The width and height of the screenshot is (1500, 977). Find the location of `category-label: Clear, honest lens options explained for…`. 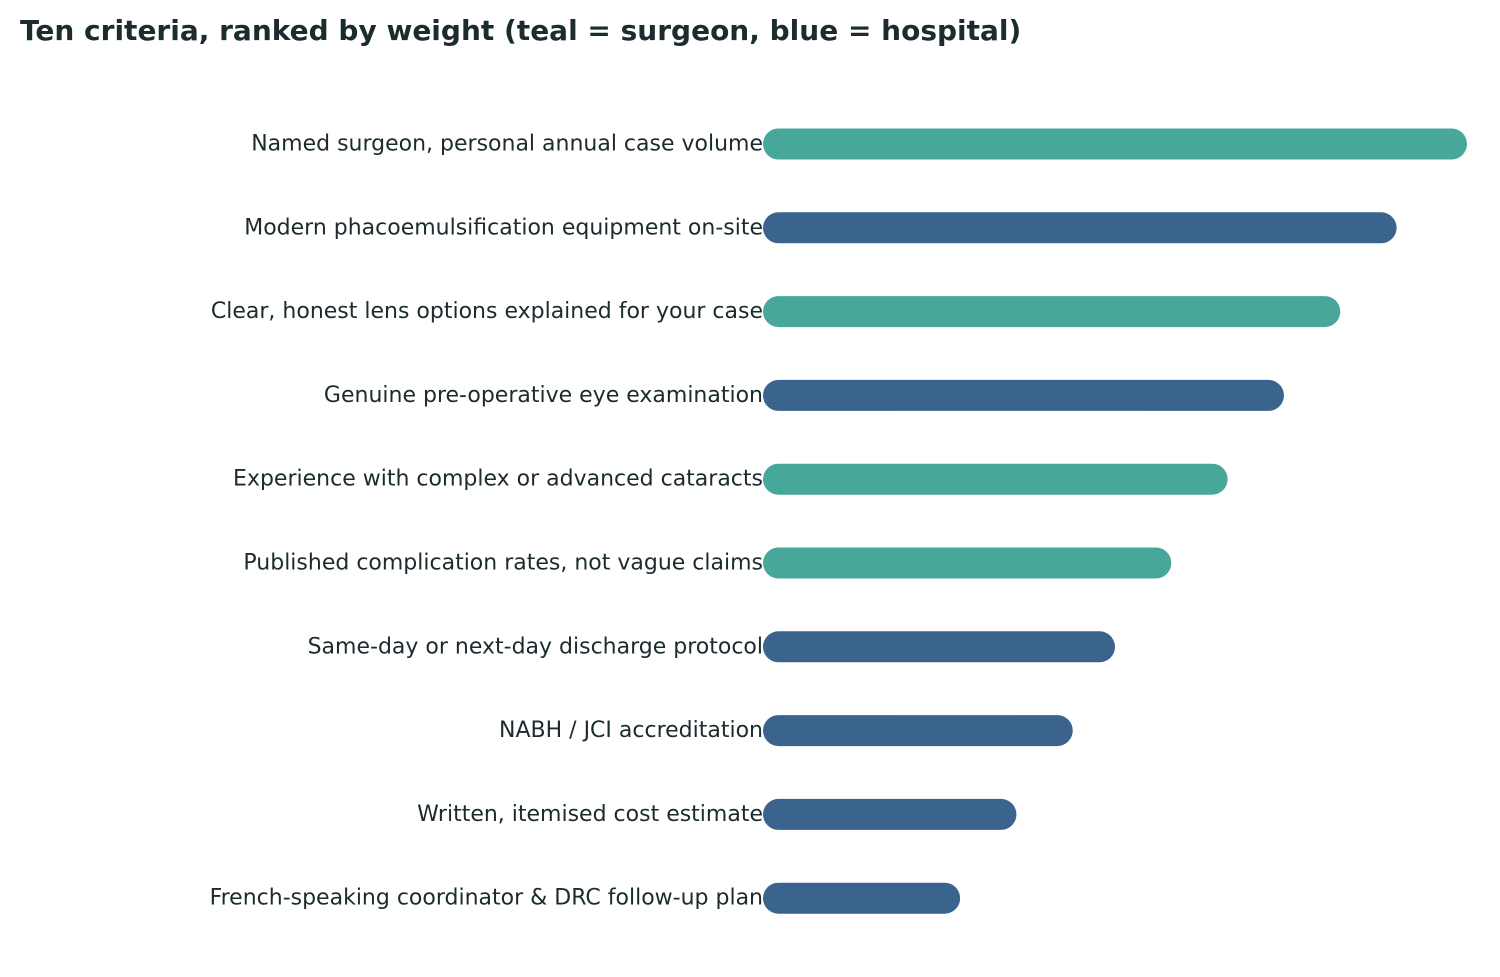

category-label: Clear, honest lens options explained for… is located at coordinates (487, 311).